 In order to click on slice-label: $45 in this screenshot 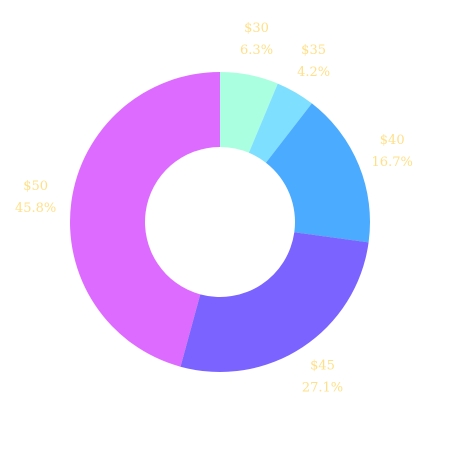, I will do `click(322, 366)`.